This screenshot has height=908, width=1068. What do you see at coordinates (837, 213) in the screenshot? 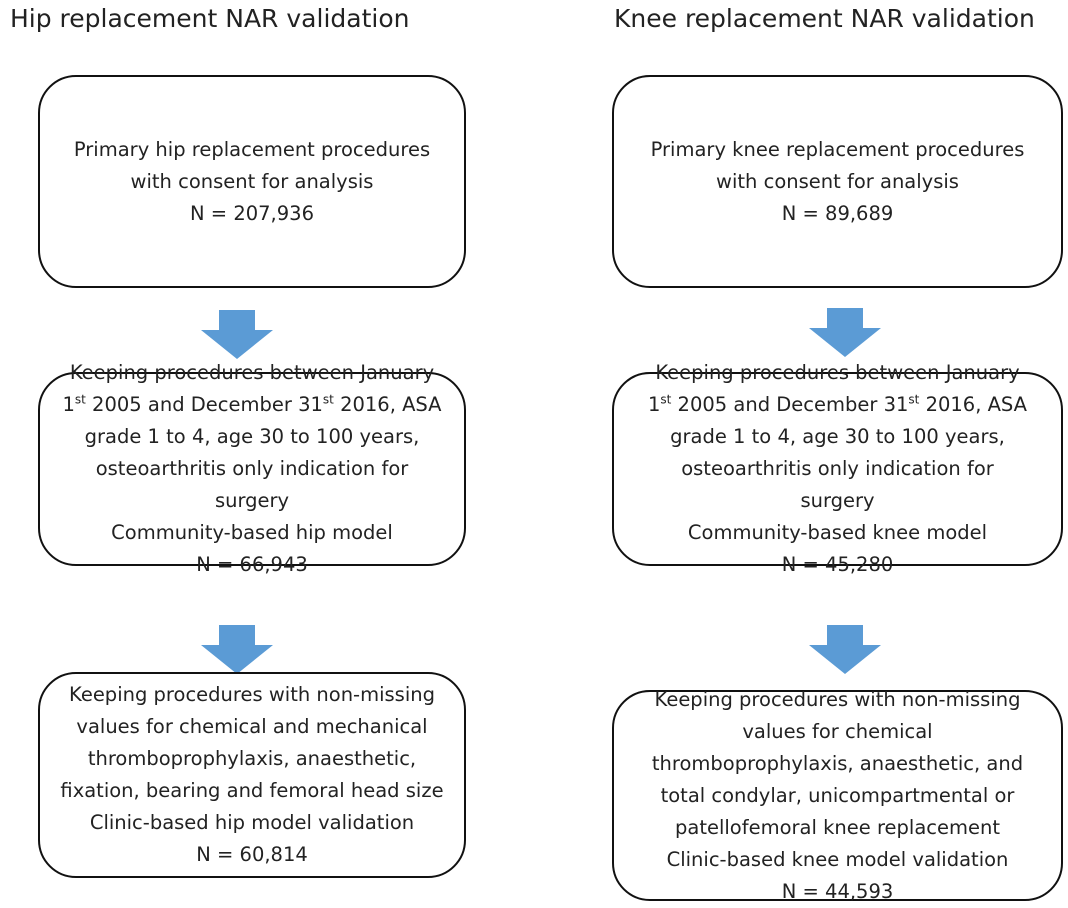
I see `box-line: N = 89,689` at bounding box center [837, 213].